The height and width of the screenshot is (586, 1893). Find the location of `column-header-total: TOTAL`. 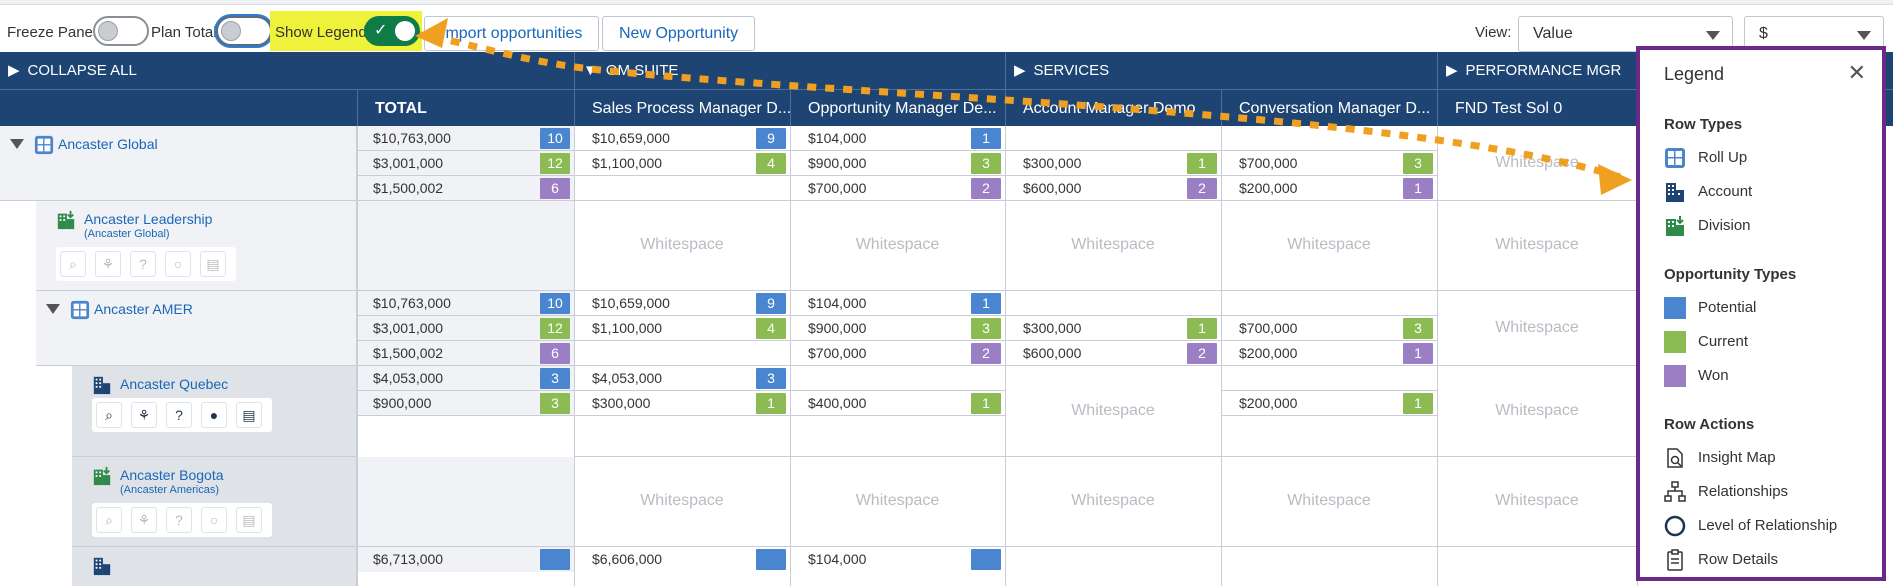

column-header-total: TOTAL is located at coordinates (401, 108).